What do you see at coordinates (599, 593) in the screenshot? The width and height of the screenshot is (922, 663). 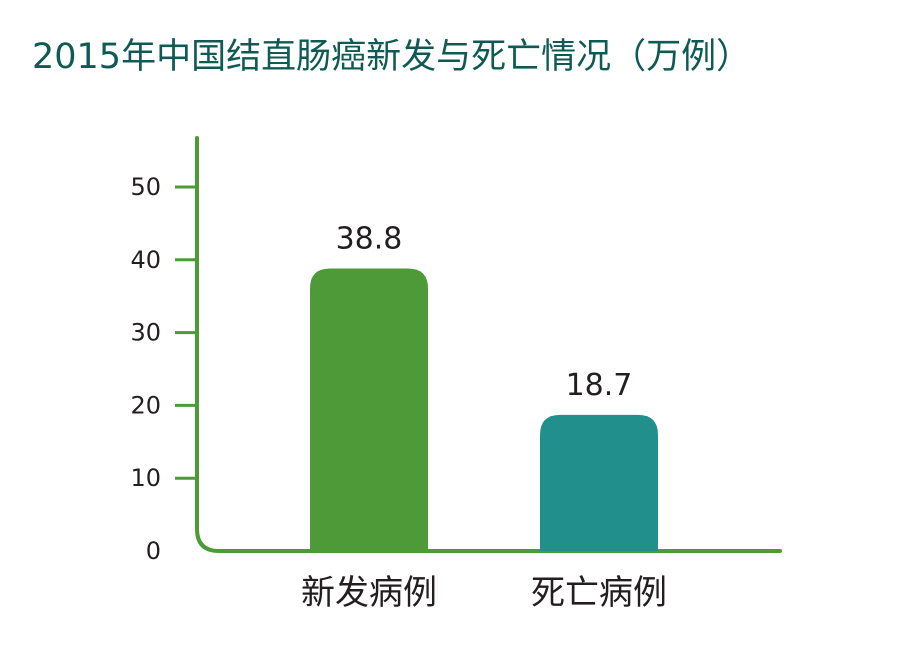 I see `x-tick-label: 死亡病例` at bounding box center [599, 593].